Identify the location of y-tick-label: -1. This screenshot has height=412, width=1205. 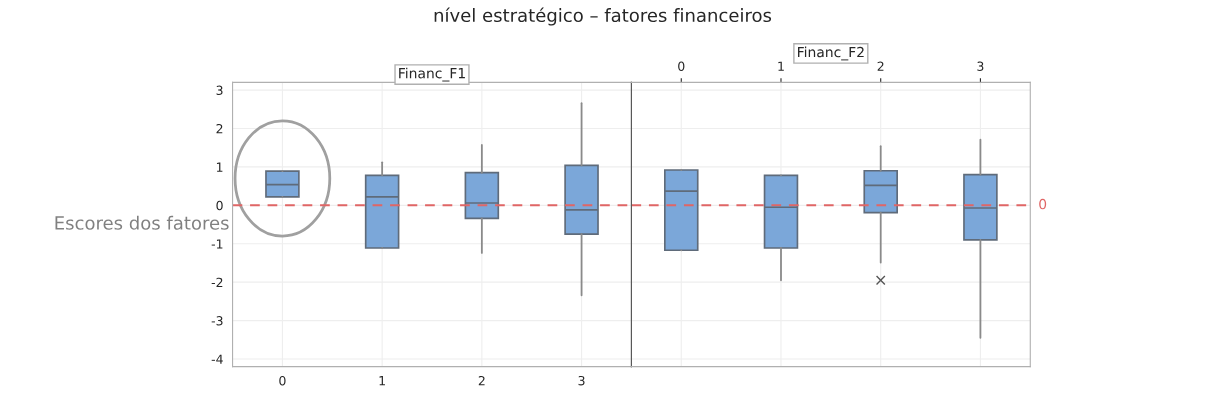
(217, 244).